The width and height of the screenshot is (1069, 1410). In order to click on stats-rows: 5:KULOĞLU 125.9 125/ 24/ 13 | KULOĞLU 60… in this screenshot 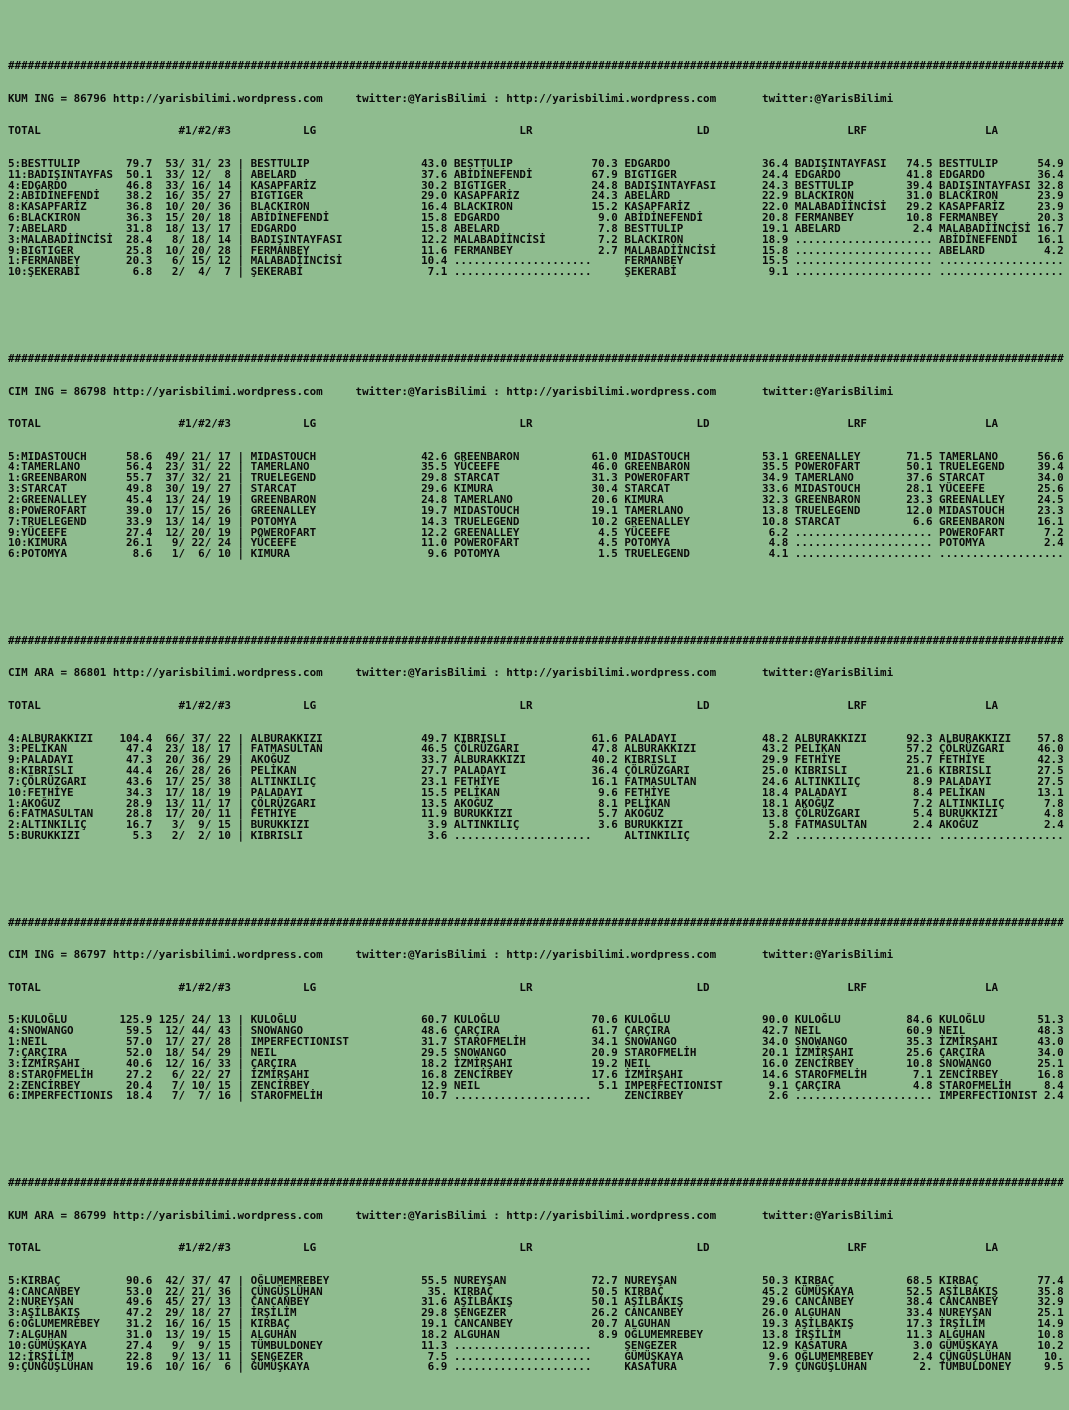, I will do `click(536, 1058)`.